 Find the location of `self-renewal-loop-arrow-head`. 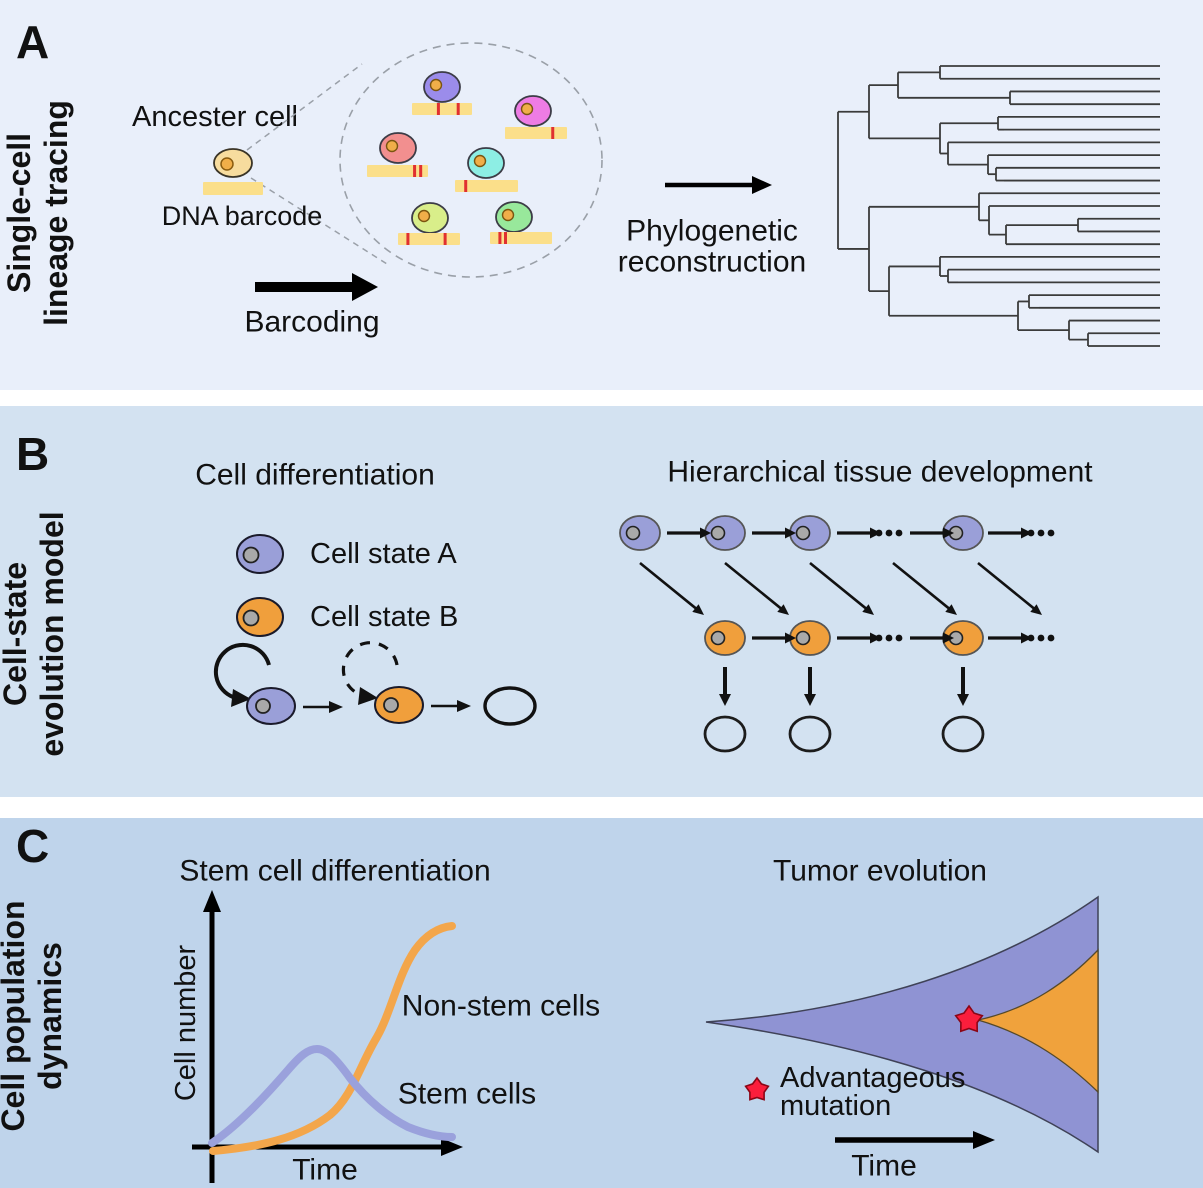

self-renewal-loop-arrow-head is located at coordinates (241, 698).